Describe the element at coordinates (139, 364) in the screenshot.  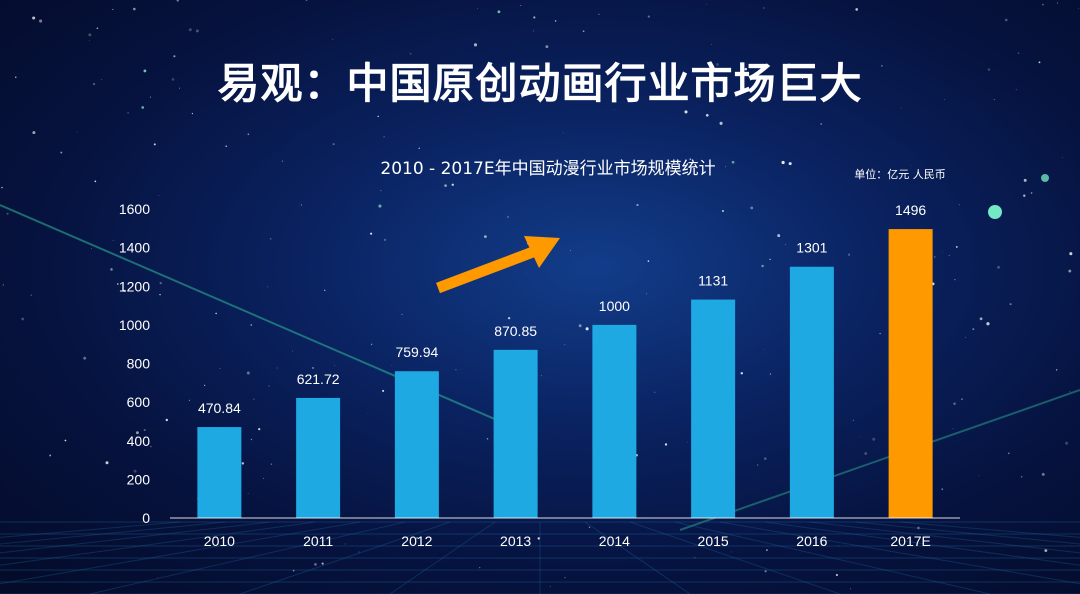
I see `y-tick-label: 800` at that location.